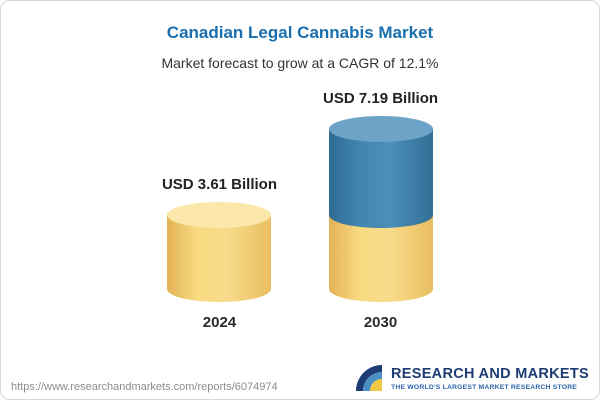 This screenshot has height=400, width=600. Describe the element at coordinates (380, 172) in the screenshot. I see `cylinder-2030-growth-segment` at that location.